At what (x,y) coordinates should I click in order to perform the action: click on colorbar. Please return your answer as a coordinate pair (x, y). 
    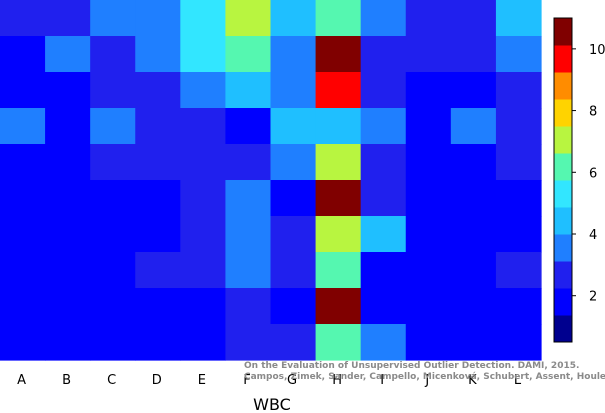
    Looking at the image, I should click on (563, 180).